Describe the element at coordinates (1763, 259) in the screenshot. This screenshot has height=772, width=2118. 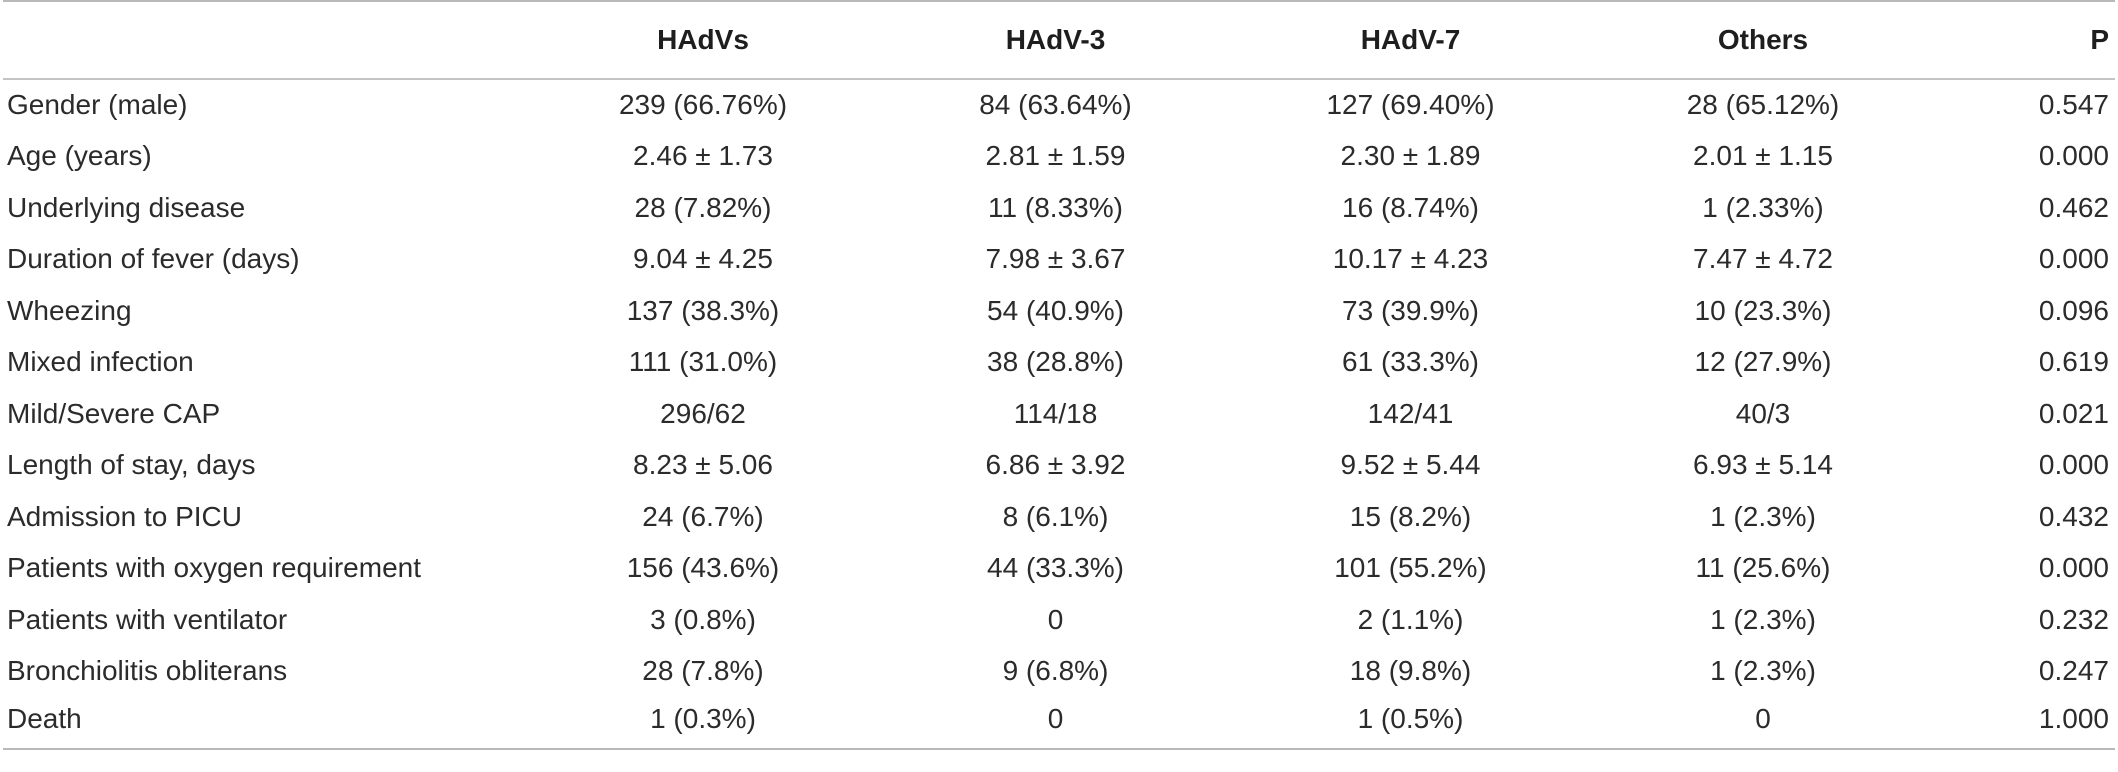
I see `cell-others: 7.47 ± 4.72` at that location.